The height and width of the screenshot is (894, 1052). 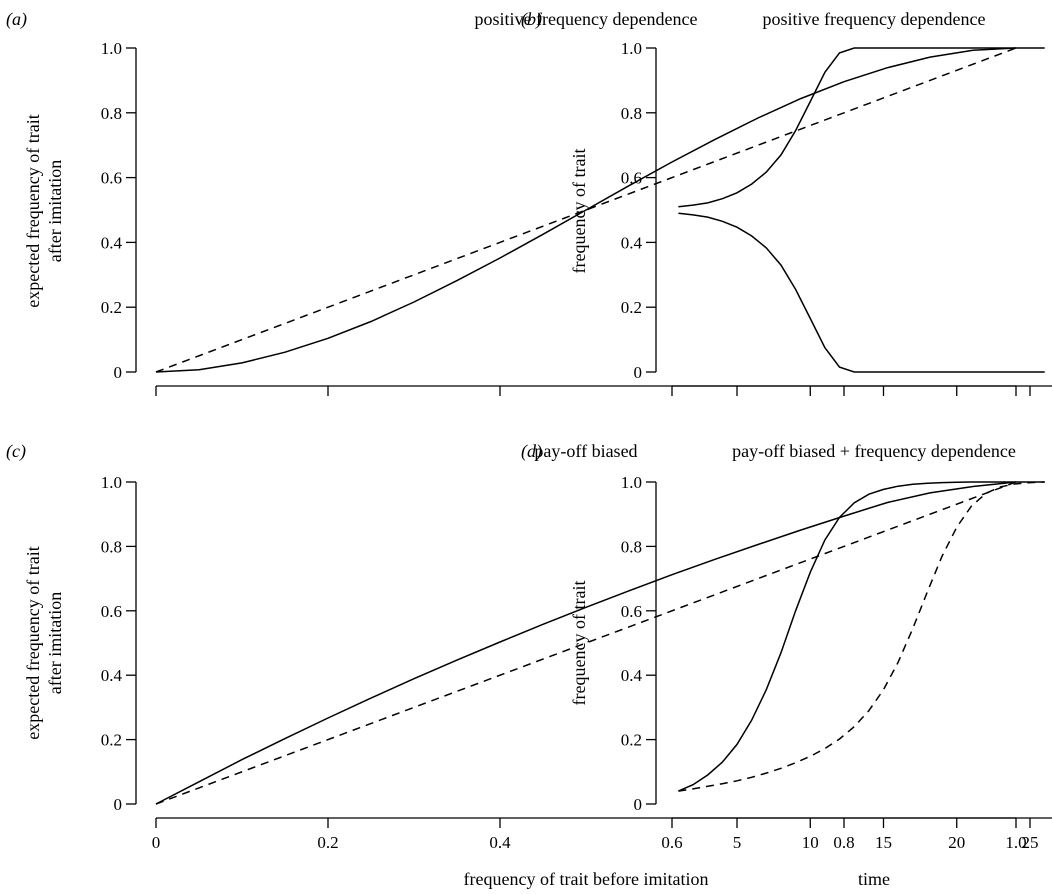 I want to click on x-tick-label: 0.6, so click(x=671, y=842).